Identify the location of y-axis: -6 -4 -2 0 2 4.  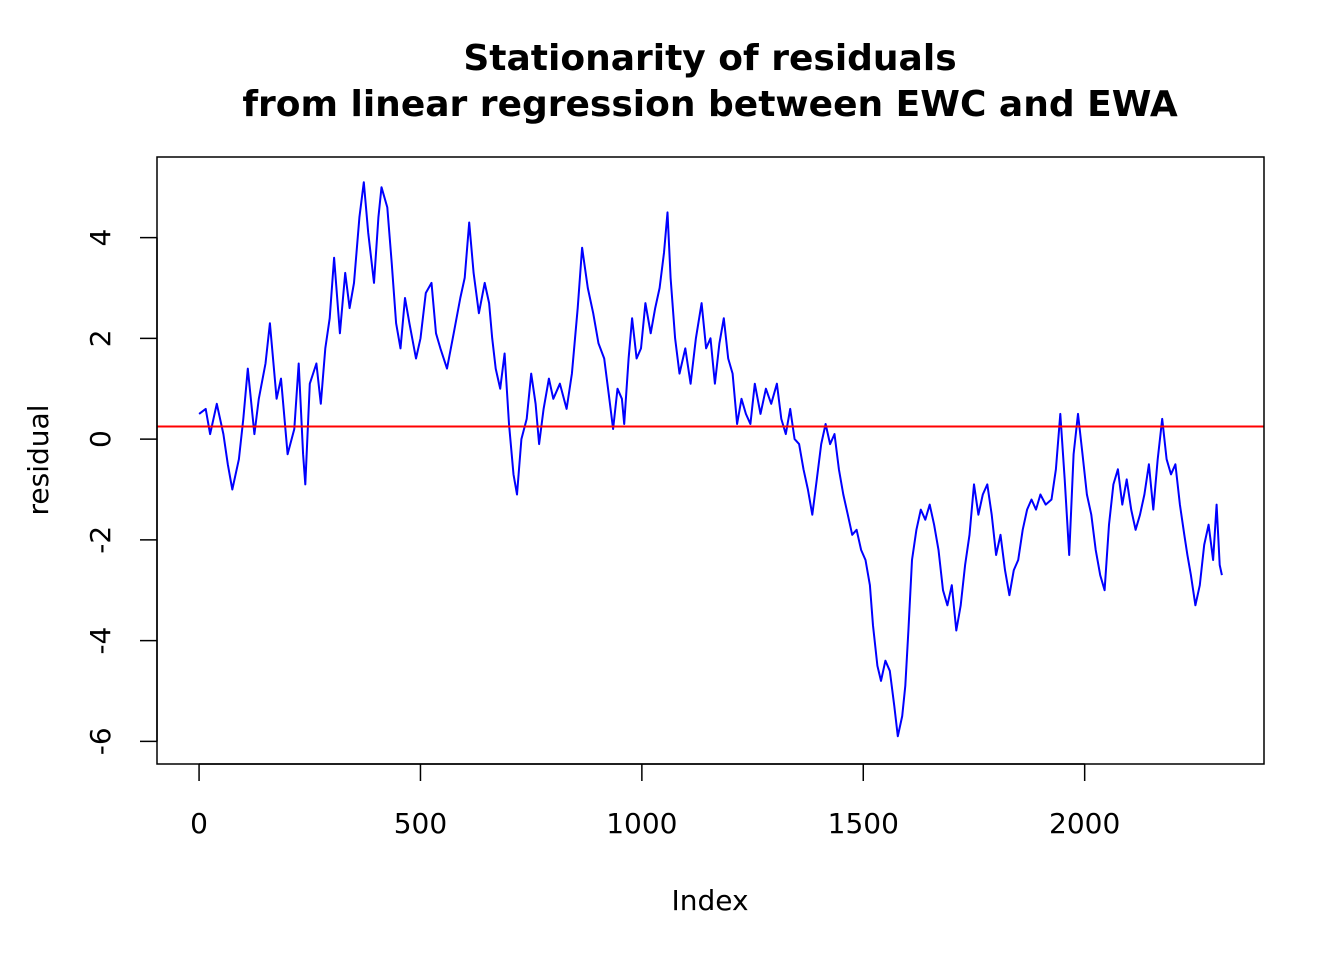
(121, 492).